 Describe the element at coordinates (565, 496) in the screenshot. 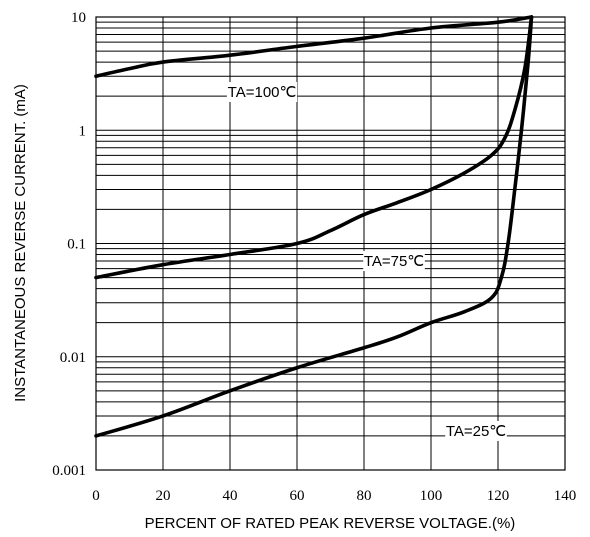

I see `x-tick-label: 140` at that location.